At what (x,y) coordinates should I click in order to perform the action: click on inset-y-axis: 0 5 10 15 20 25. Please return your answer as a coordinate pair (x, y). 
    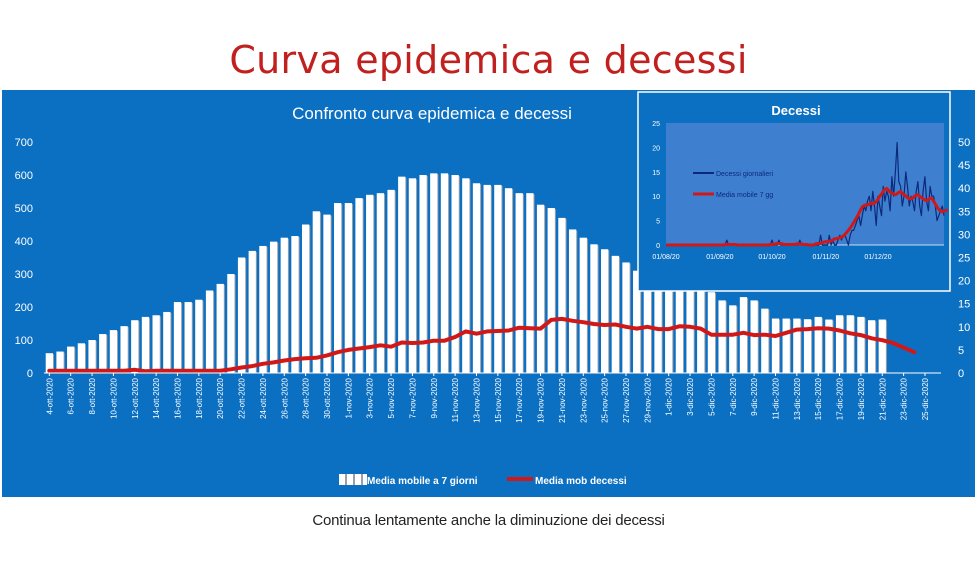
    Looking at the image, I should click on (656, 185).